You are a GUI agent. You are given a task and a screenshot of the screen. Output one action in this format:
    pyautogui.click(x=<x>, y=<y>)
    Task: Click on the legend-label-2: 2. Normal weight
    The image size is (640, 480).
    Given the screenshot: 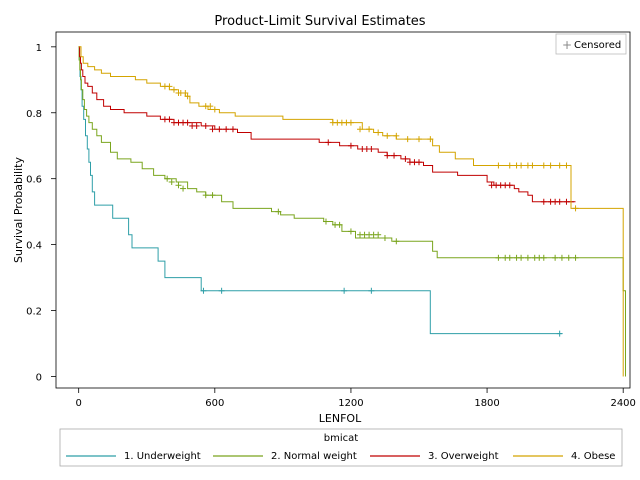 What is the action you would take?
    pyautogui.click(x=314, y=456)
    